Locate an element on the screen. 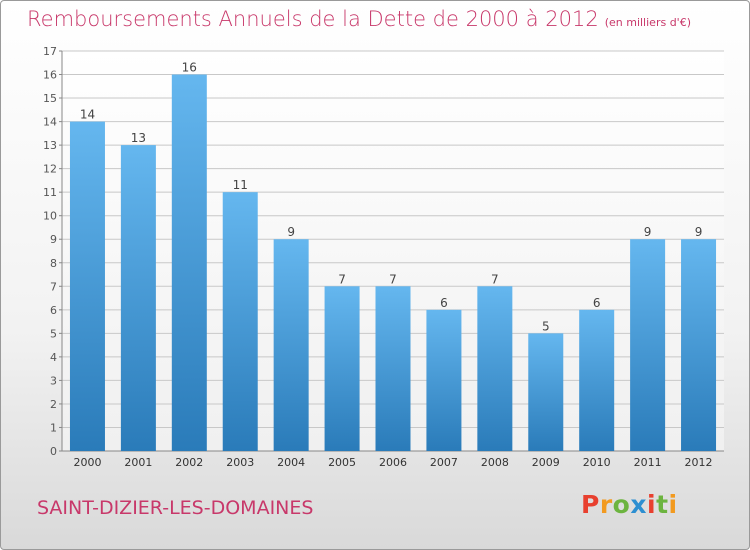 This screenshot has width=750, height=550. y-tick-label: 15 is located at coordinates (50, 98).